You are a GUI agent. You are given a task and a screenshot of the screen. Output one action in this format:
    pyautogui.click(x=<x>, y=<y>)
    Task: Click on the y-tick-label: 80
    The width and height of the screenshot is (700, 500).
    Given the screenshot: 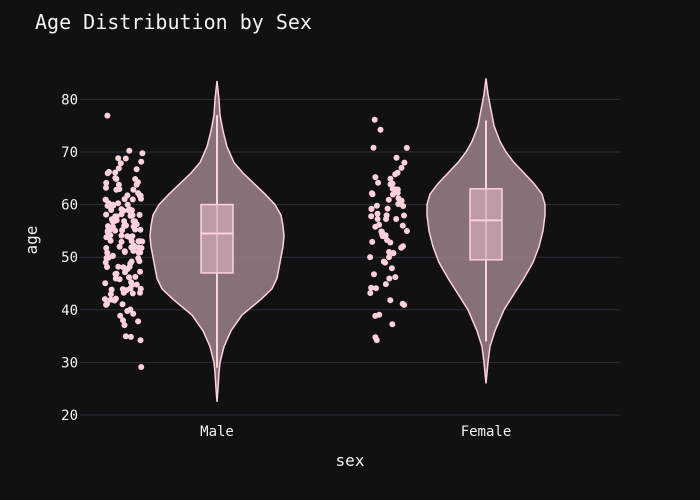 What is the action you would take?
    pyautogui.click(x=69, y=100)
    